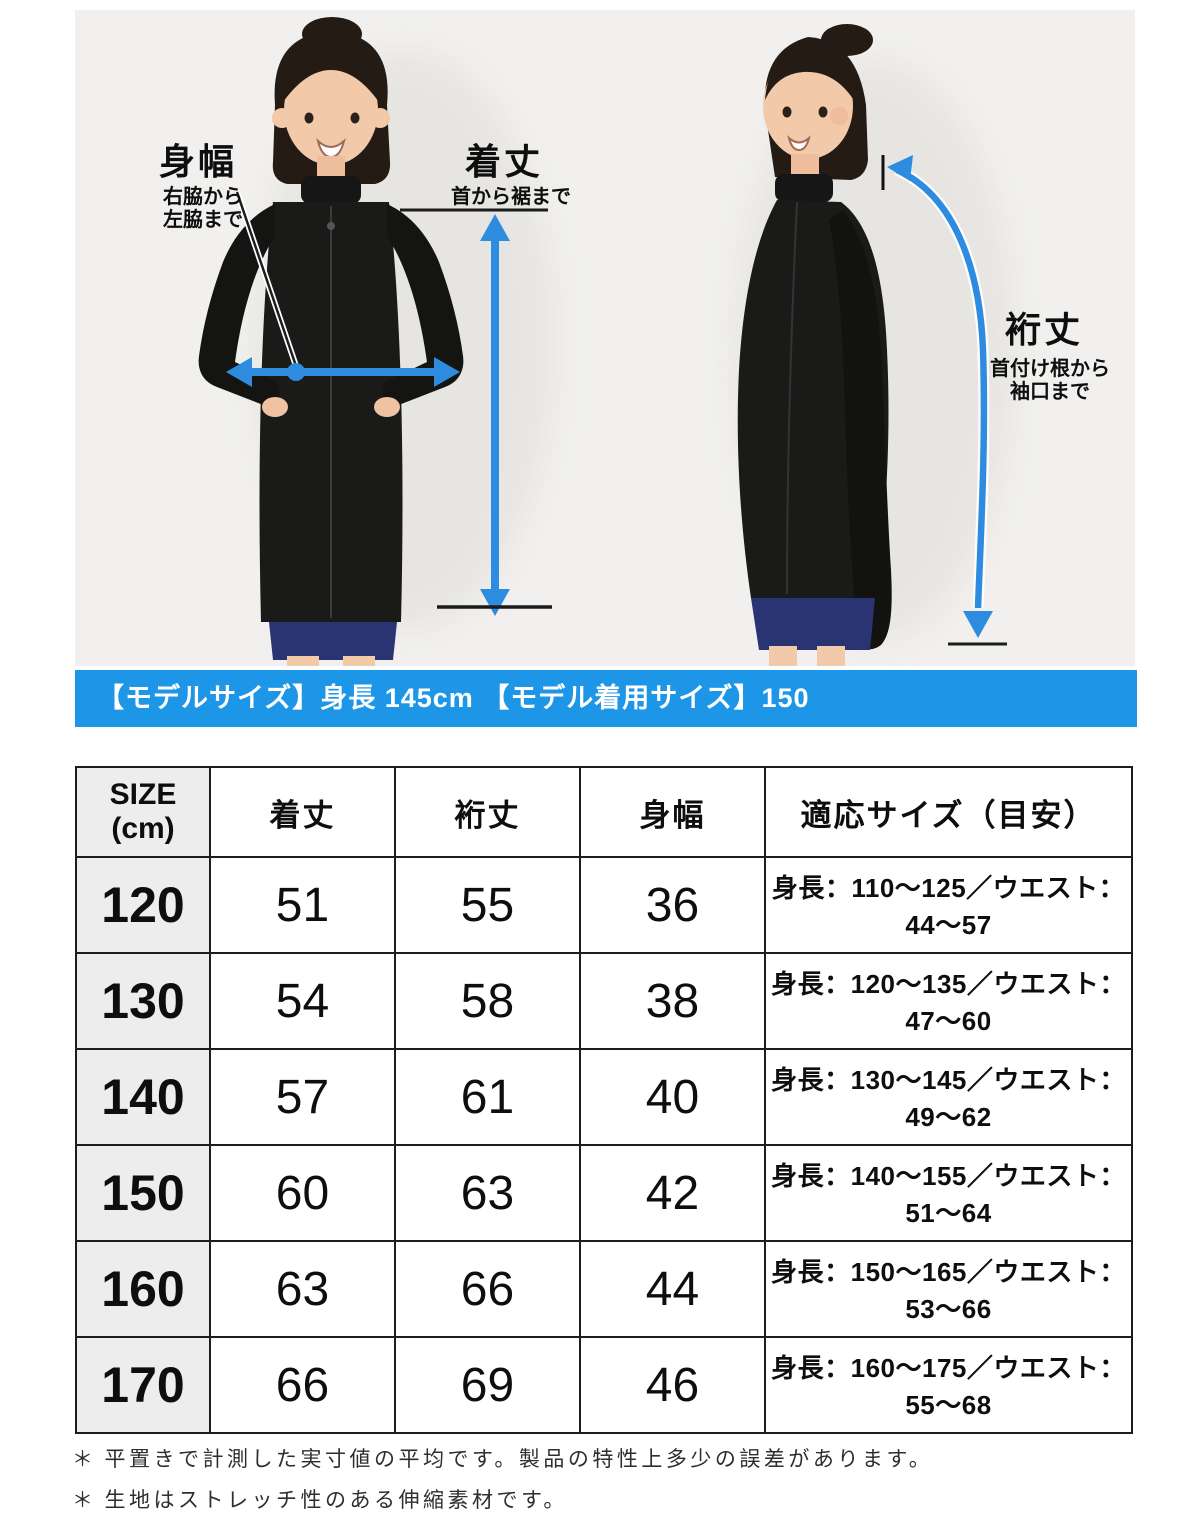 This screenshot has height=1530, width=1200. What do you see at coordinates (948, 1193) in the screenshot?
I see `fit-cell: 身長：140〜155／ウエスト：51〜64` at bounding box center [948, 1193].